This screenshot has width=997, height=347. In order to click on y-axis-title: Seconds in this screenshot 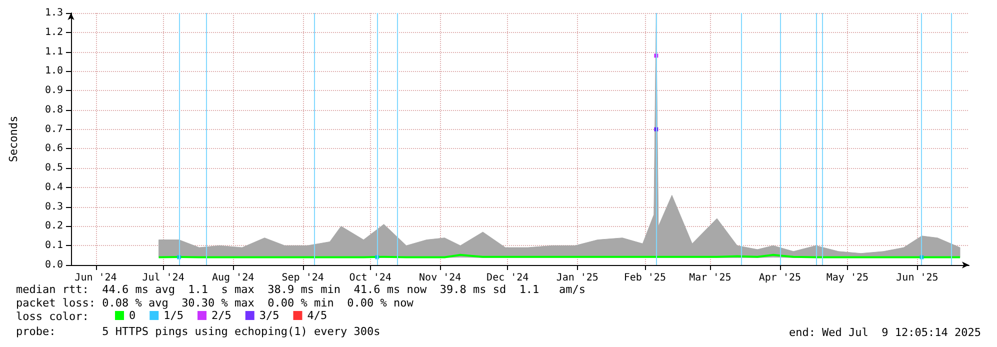, I will do `click(13, 139)`.